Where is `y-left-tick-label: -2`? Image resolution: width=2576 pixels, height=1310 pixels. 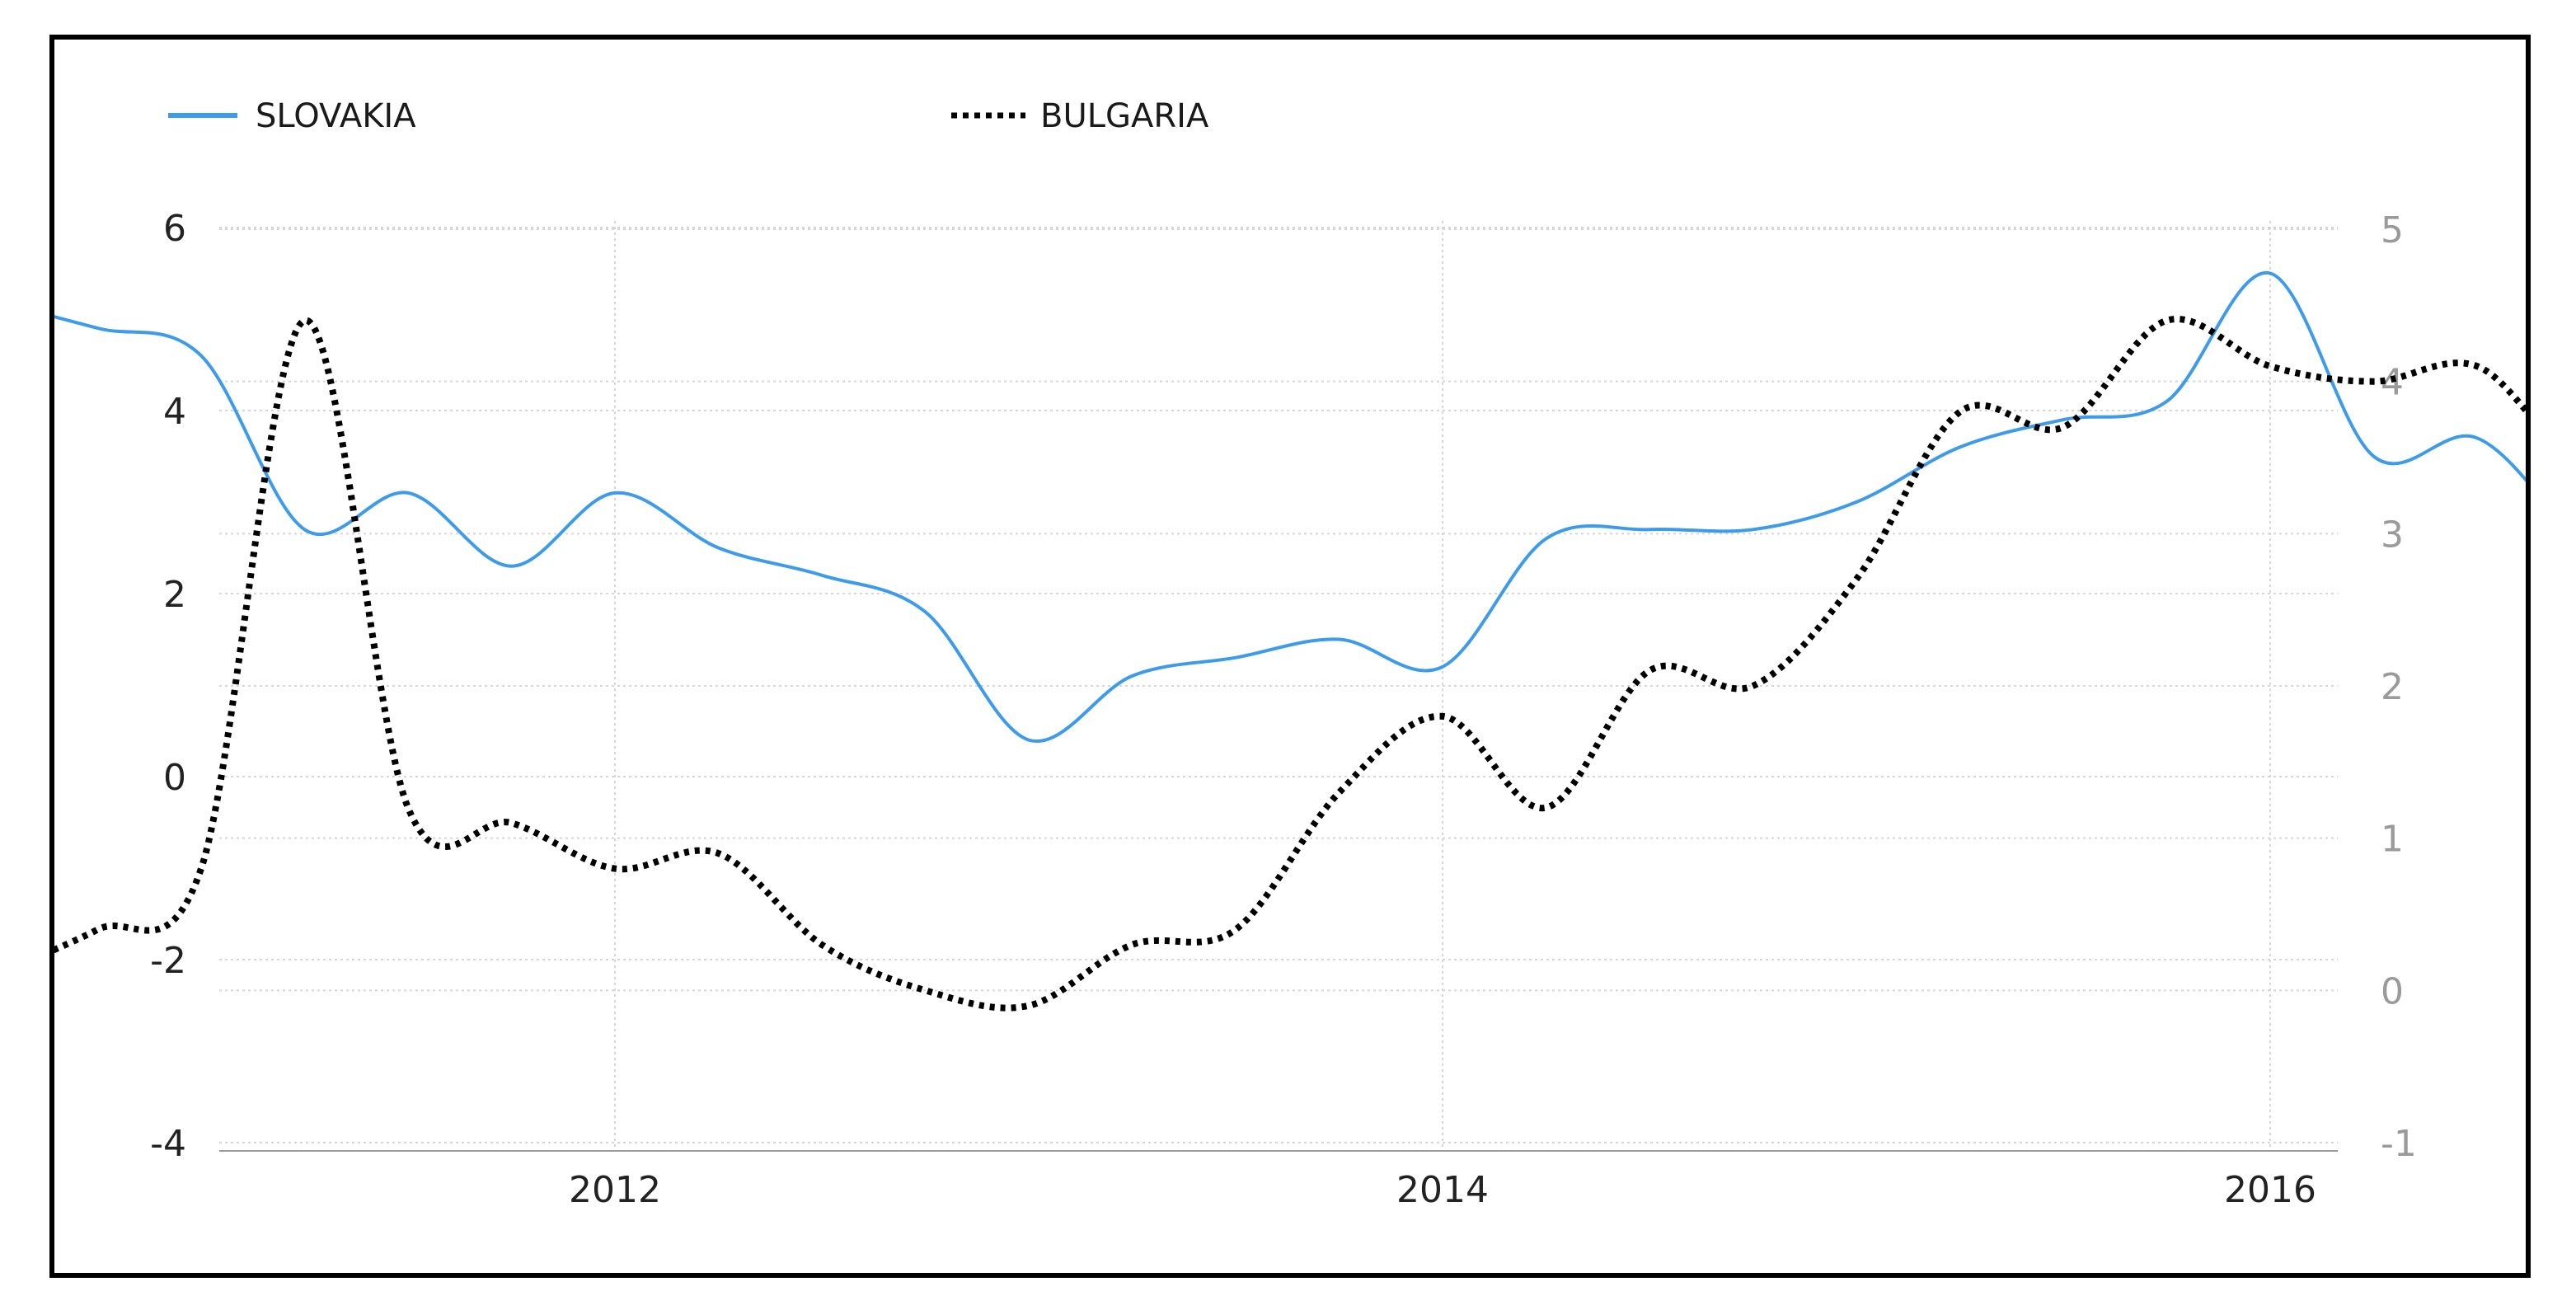
y-left-tick-label: -2 is located at coordinates (168, 961).